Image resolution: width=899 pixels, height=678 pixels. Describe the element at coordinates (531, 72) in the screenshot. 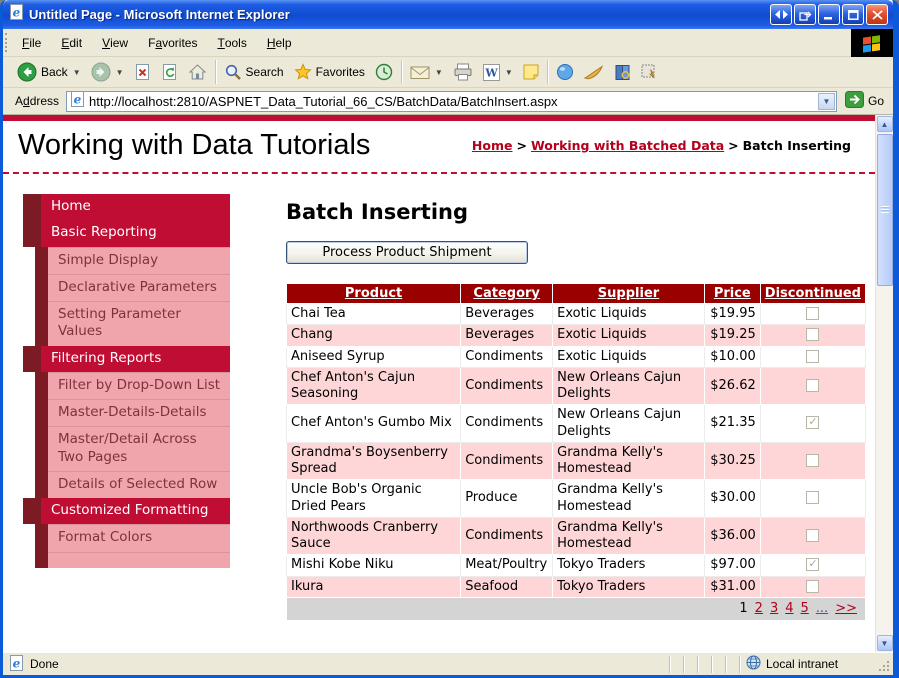

I see `notes-button` at that location.